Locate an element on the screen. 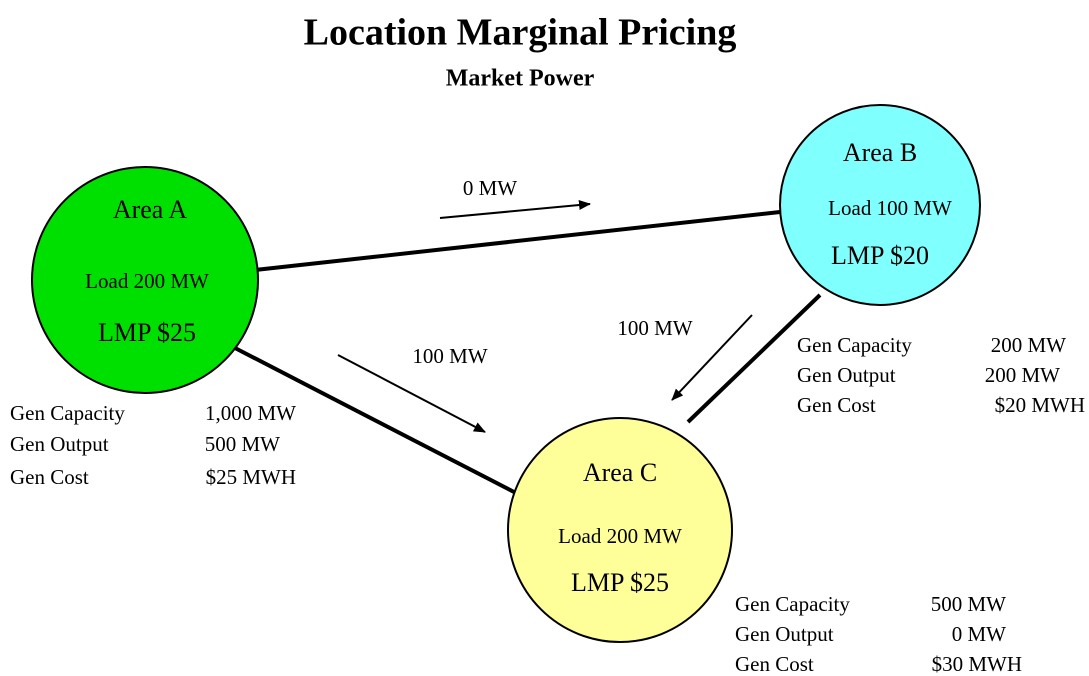 Image resolution: width=1089 pixels, height=676 pixels. arrows is located at coordinates (545, 316).